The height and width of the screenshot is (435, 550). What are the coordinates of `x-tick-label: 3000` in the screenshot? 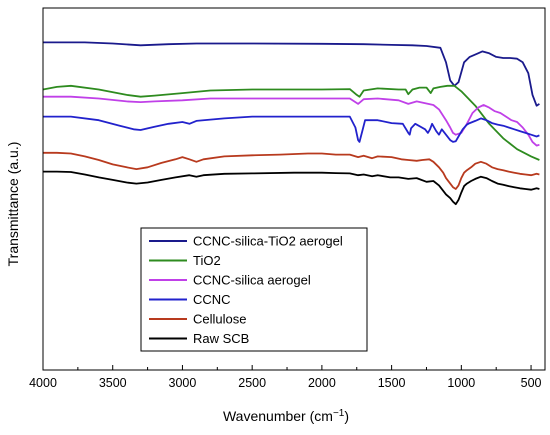 It's located at (183, 383).